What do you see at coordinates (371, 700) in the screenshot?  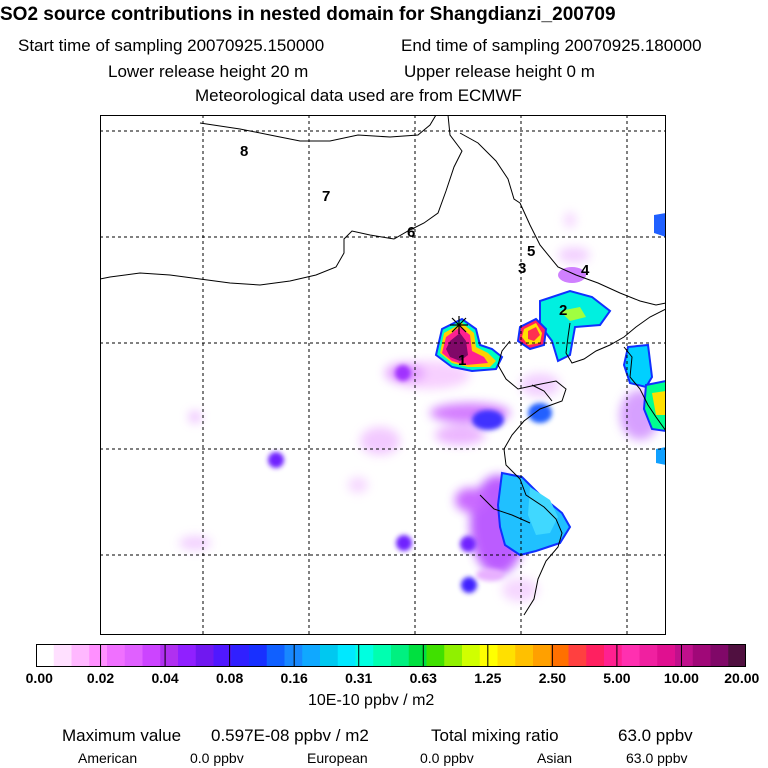 I see `colorbar-unit: 10E-10 ppbv / m2` at bounding box center [371, 700].